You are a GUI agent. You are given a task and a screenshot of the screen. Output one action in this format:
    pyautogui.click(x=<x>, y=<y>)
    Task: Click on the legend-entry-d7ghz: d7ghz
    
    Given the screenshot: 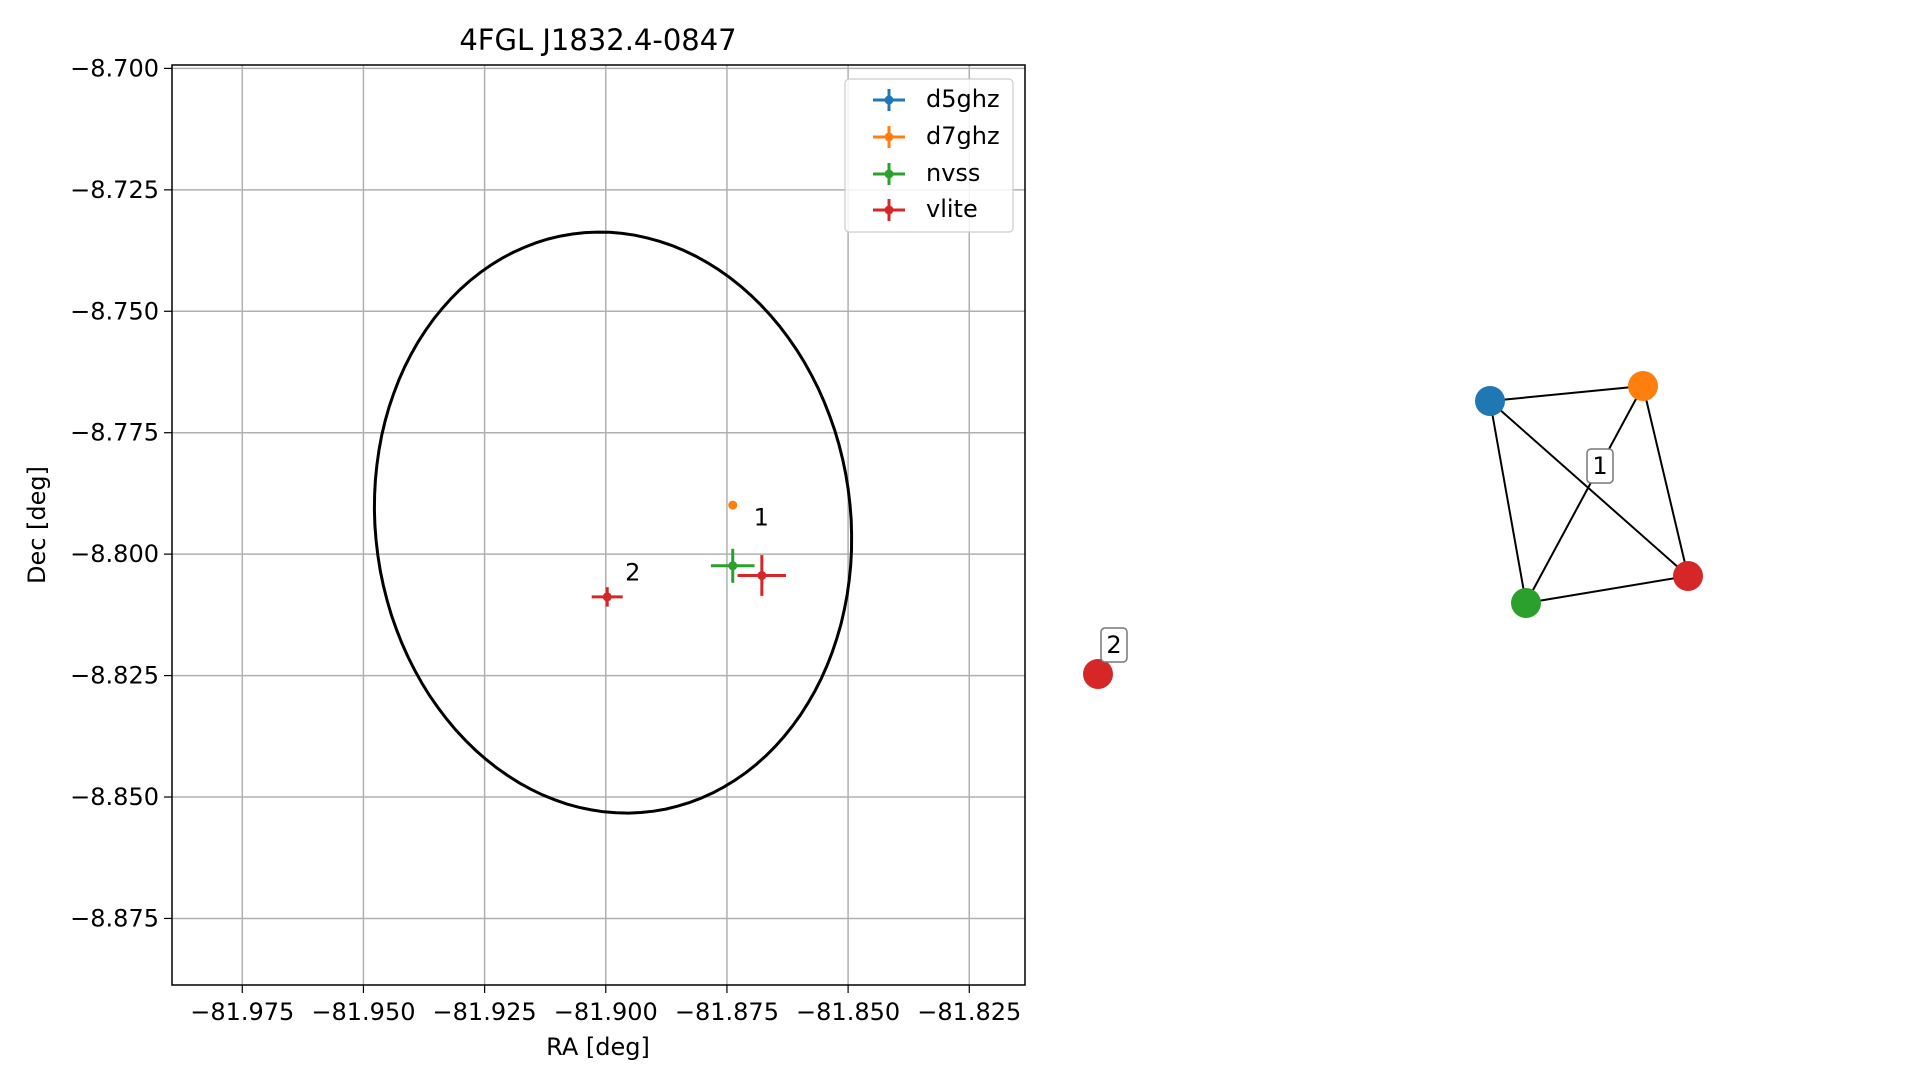 What is the action you would take?
    pyautogui.click(x=936, y=136)
    